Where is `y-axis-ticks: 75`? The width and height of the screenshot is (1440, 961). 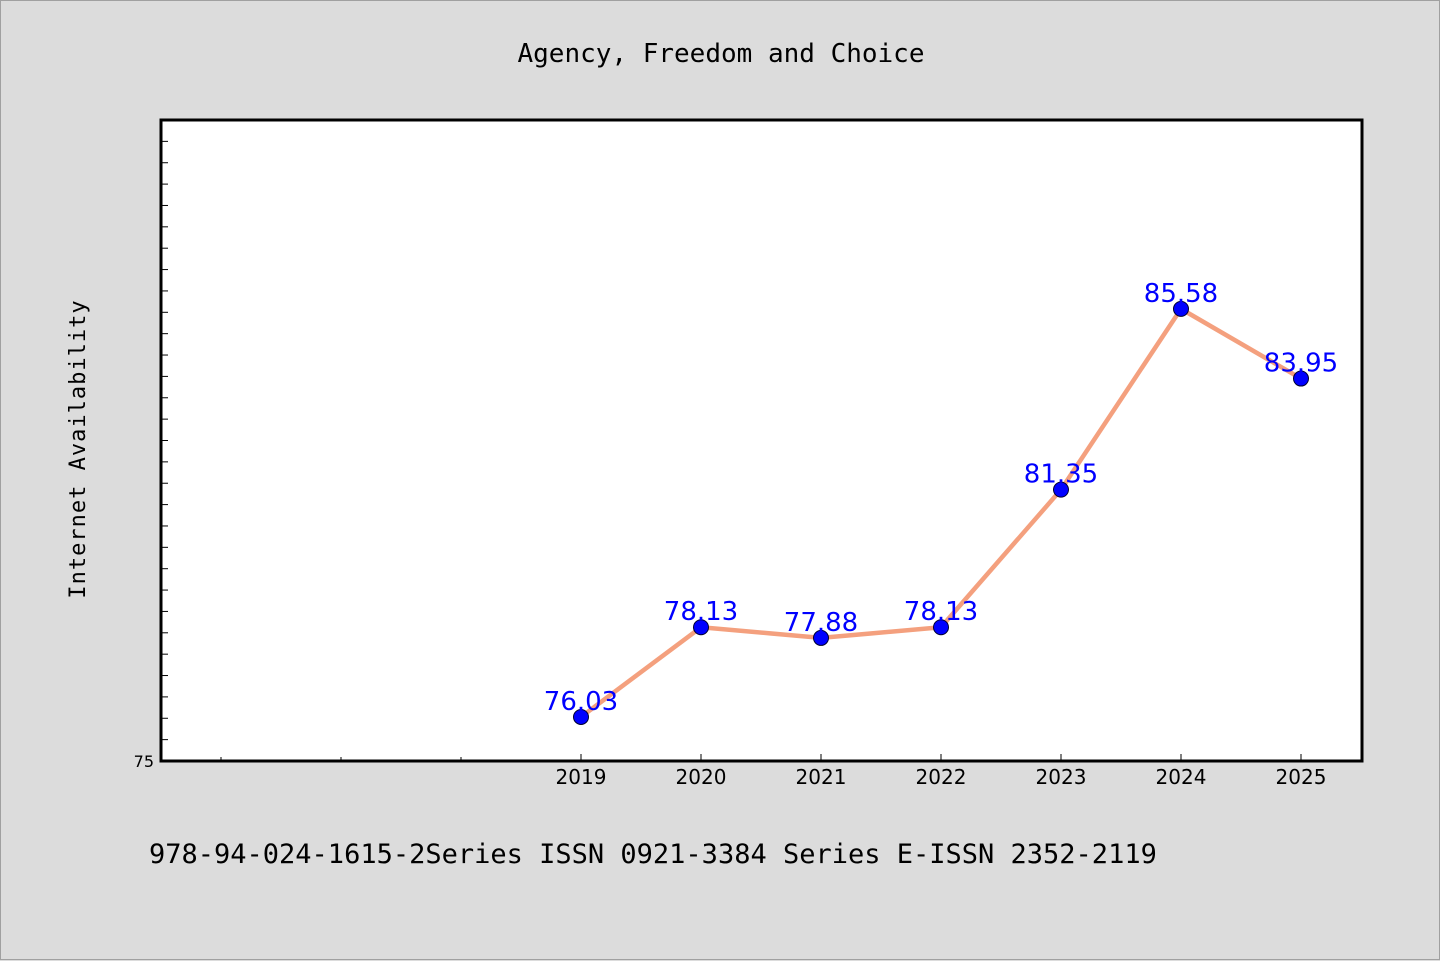
y-axis-ticks: 75 is located at coordinates (151, 455).